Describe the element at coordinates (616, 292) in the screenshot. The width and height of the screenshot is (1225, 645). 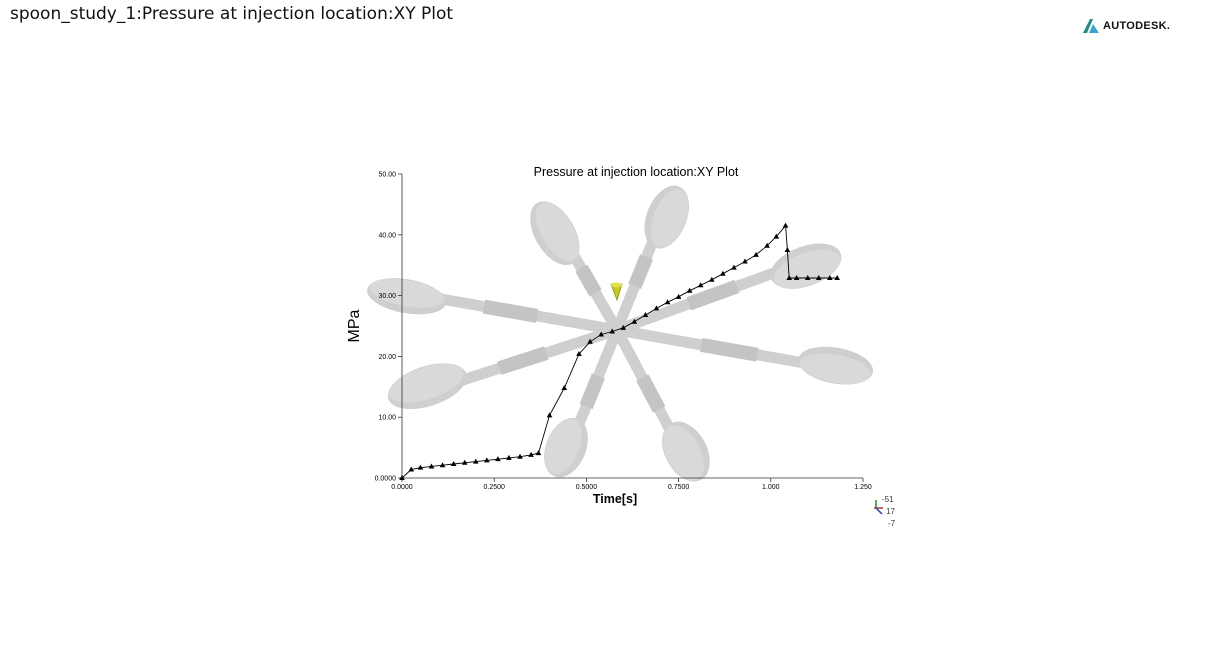
I see `injection-cone-icon` at that location.